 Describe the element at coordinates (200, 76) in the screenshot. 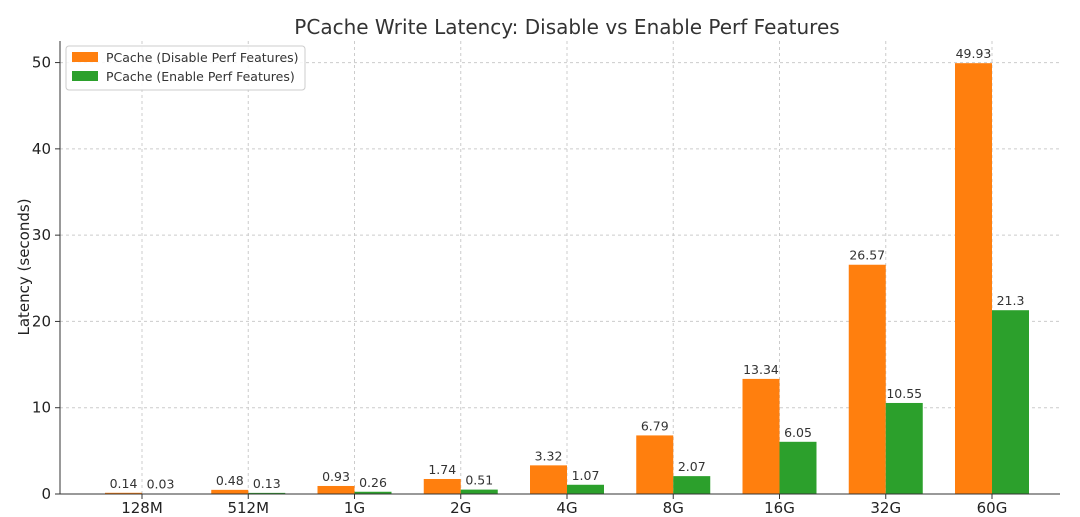

I see `legend-label: PCache (Enable Perf Features)` at that location.